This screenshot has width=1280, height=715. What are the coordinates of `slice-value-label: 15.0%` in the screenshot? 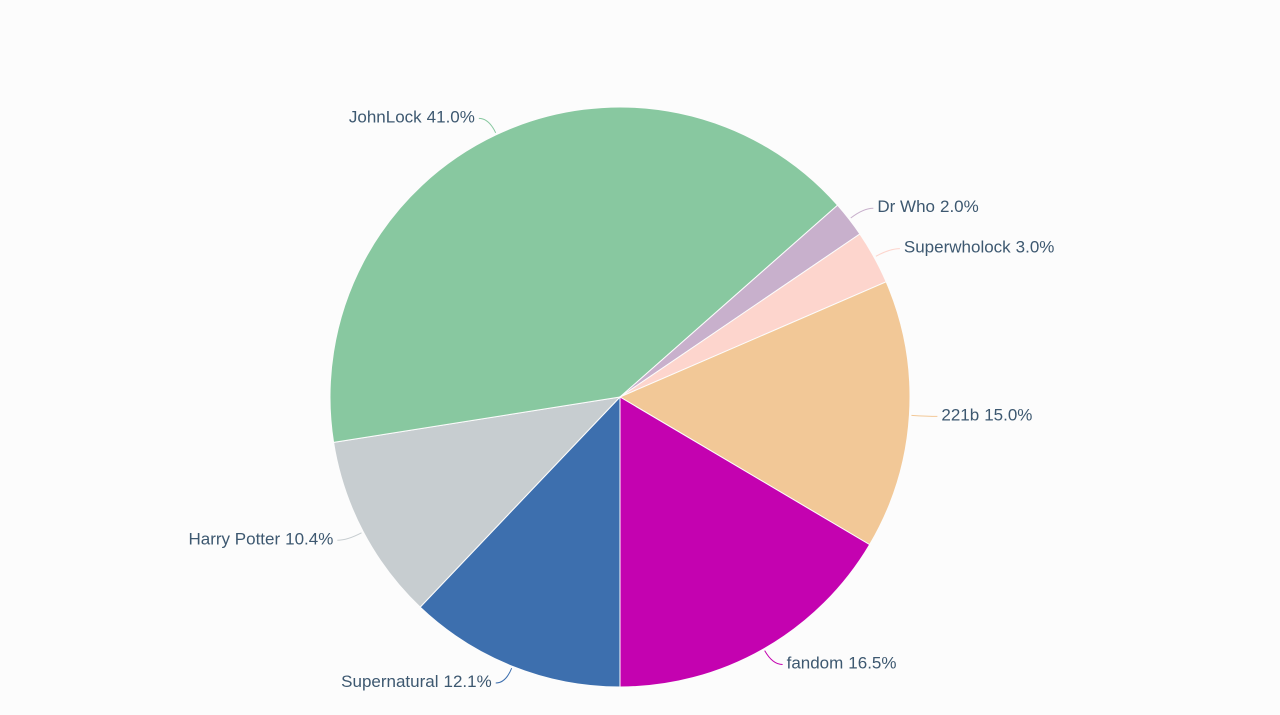 It's located at (1008, 415).